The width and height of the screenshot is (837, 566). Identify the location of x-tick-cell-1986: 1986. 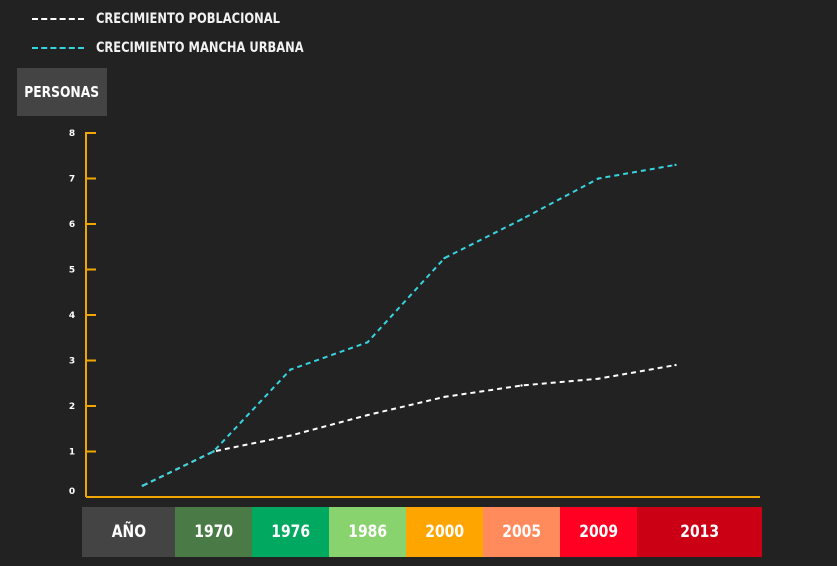
(367, 532).